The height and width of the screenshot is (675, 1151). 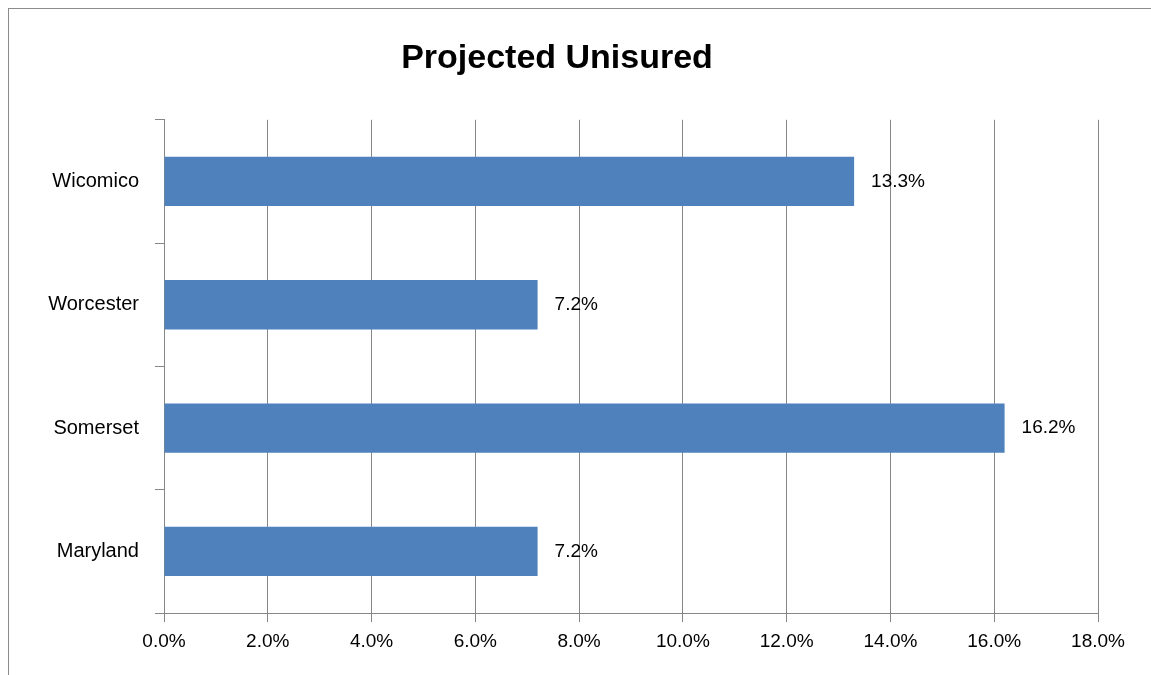 What do you see at coordinates (96, 426) in the screenshot?
I see `y-tick-label: Somerset` at bounding box center [96, 426].